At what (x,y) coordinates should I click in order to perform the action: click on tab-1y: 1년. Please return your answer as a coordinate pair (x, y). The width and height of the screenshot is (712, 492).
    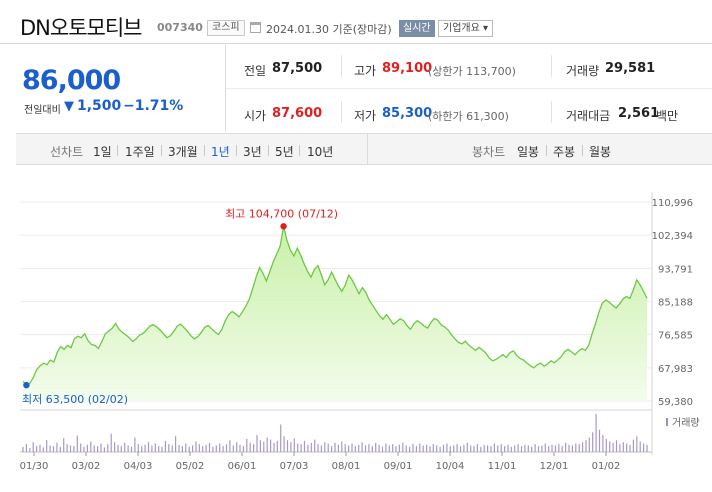
    Looking at the image, I should click on (220, 152).